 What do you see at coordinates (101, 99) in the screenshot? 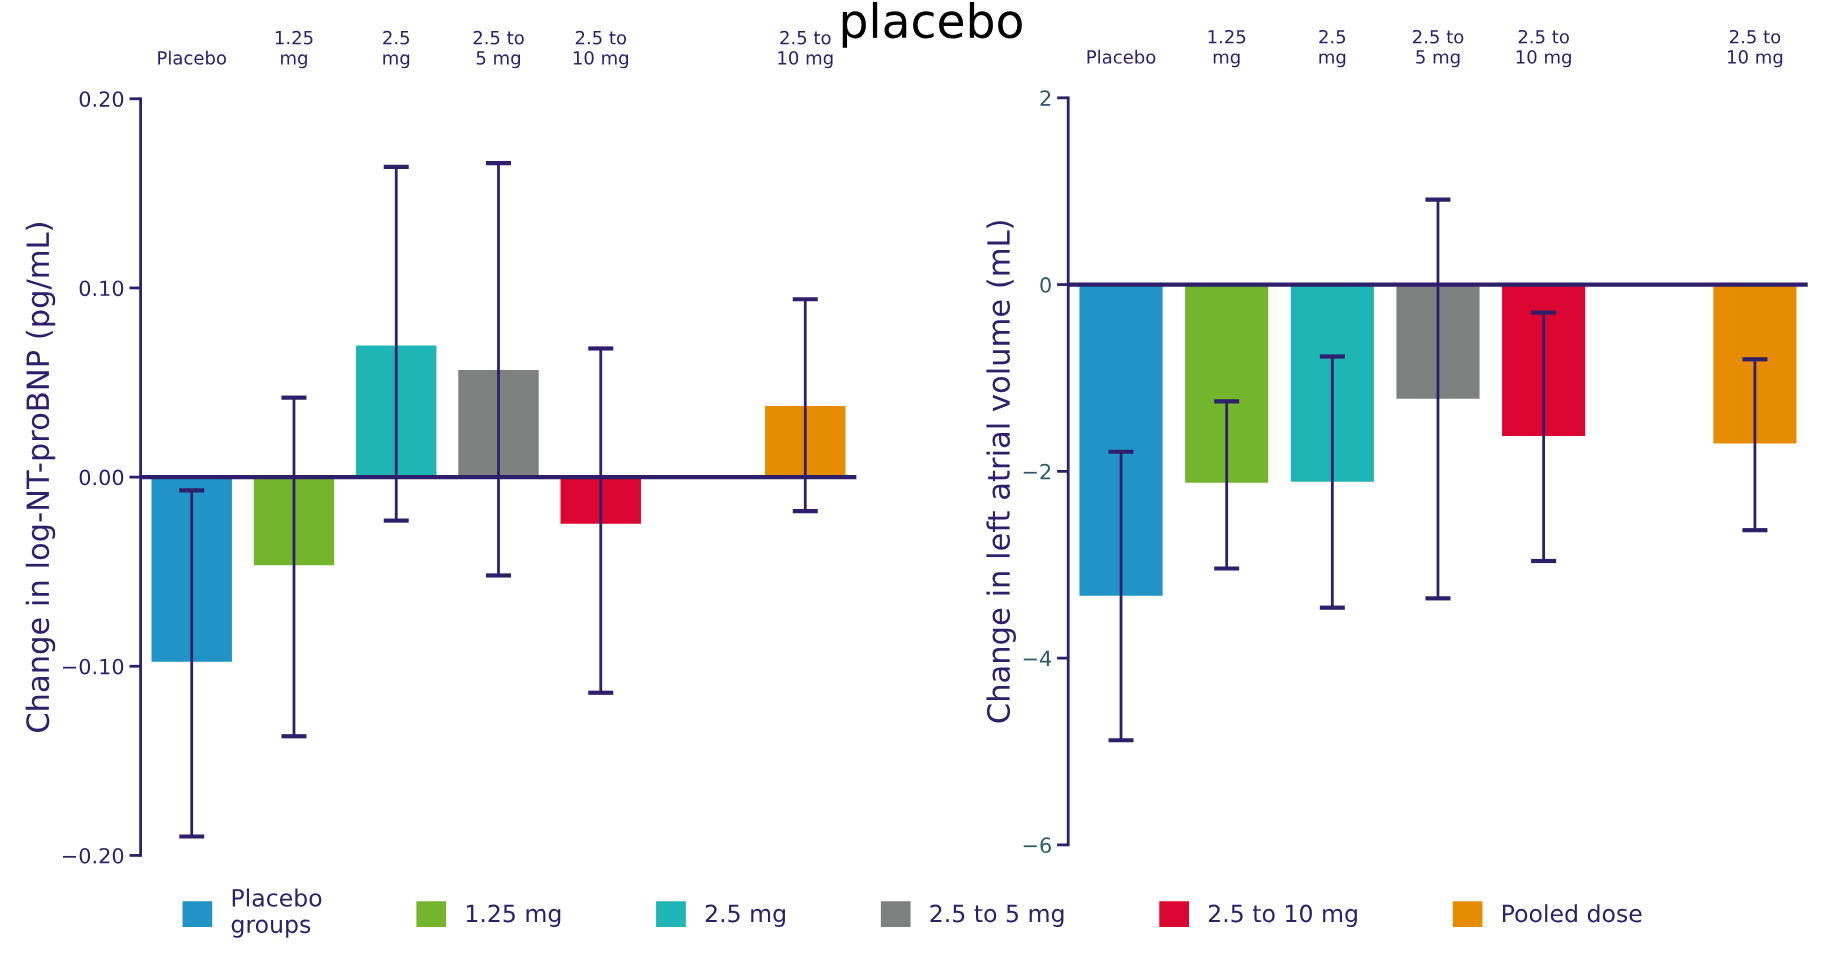
I see `y-tick-label: 0.20` at bounding box center [101, 99].